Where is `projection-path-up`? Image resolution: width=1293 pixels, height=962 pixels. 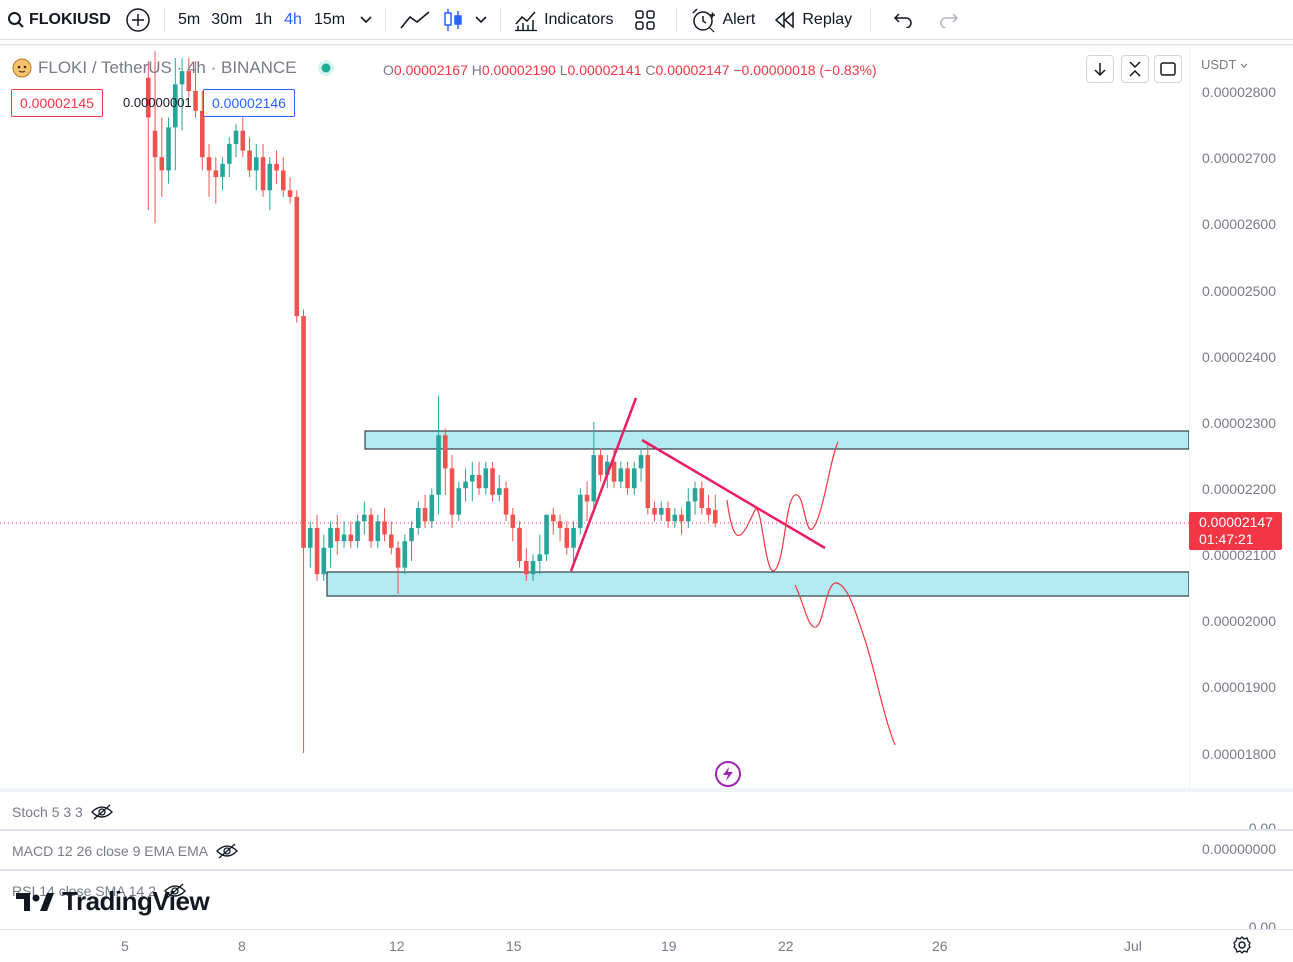
projection-path-up is located at coordinates (782, 506).